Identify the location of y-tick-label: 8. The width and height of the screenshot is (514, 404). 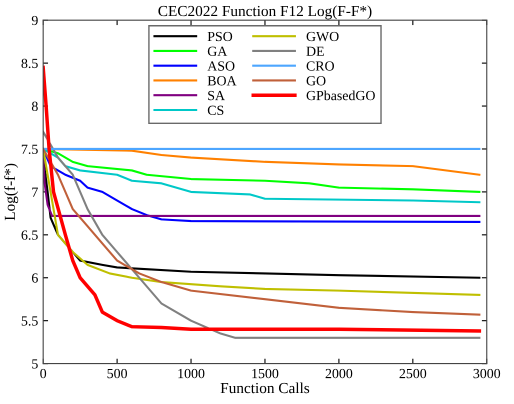
(35, 107).